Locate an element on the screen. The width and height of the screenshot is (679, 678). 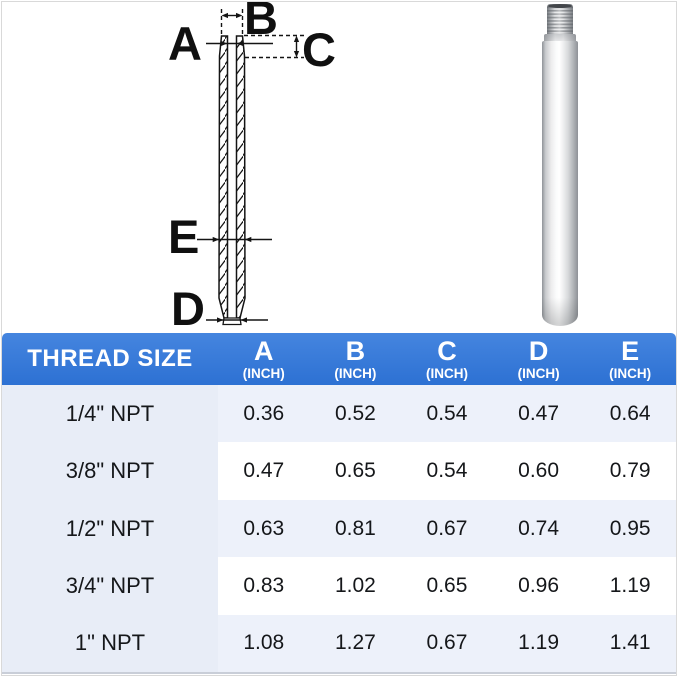
header-col-b: B (INCH) is located at coordinates (356, 359).